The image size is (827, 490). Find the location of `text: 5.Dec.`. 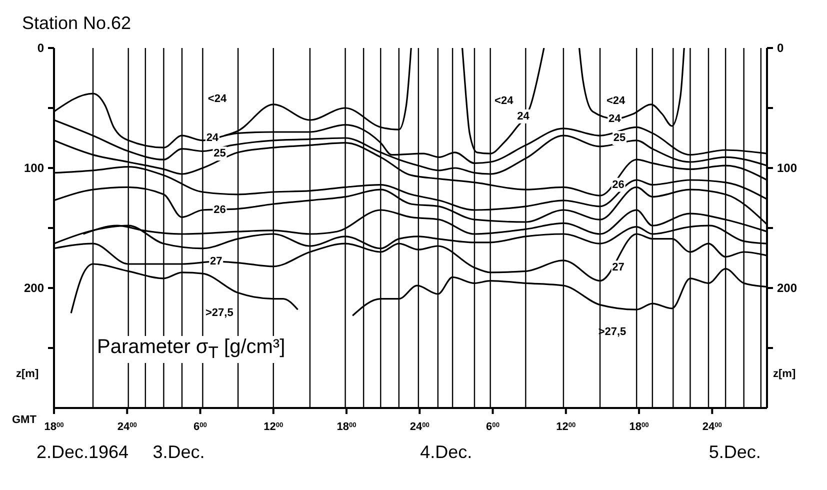

text: 5.Dec. is located at coordinates (734, 452).